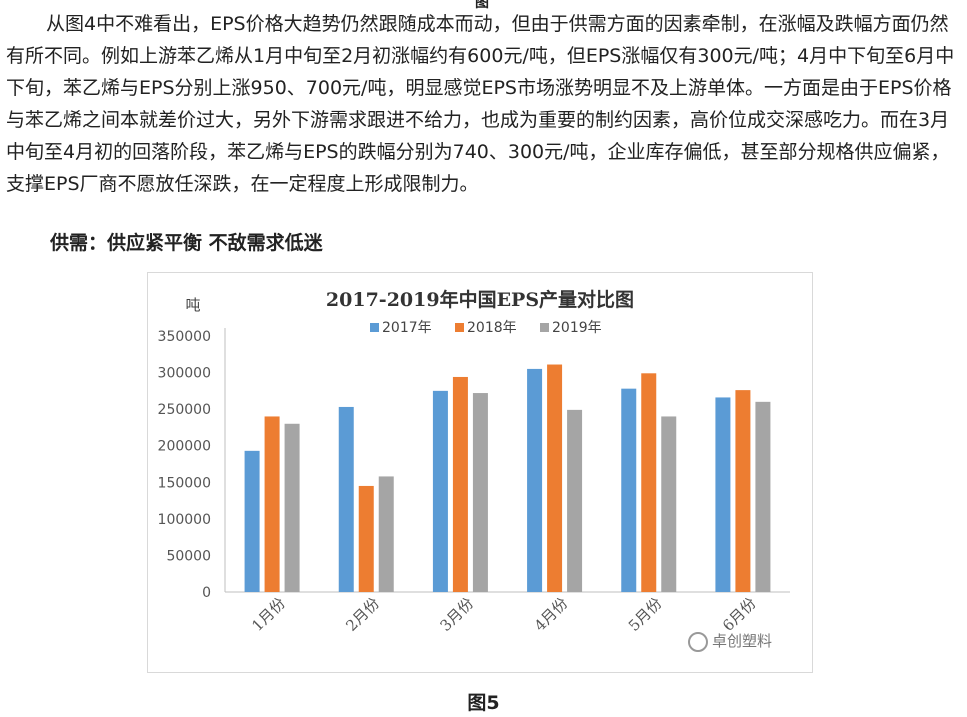 The image size is (967, 717). I want to click on y-tick-label-5: 200000, so click(184, 447).